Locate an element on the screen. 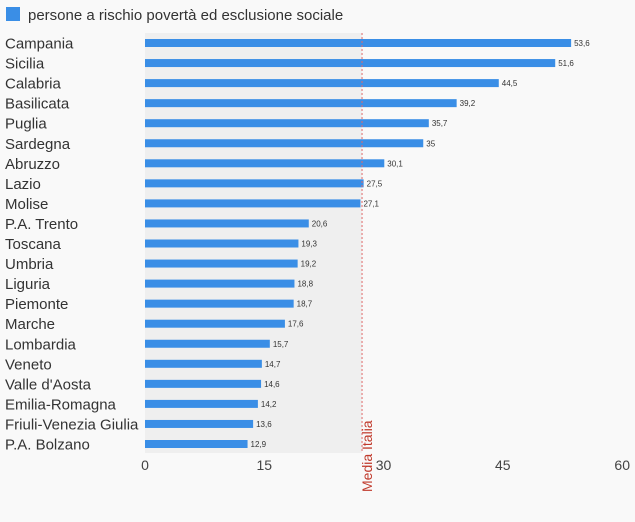  category-label: Puglia is located at coordinates (26, 124).